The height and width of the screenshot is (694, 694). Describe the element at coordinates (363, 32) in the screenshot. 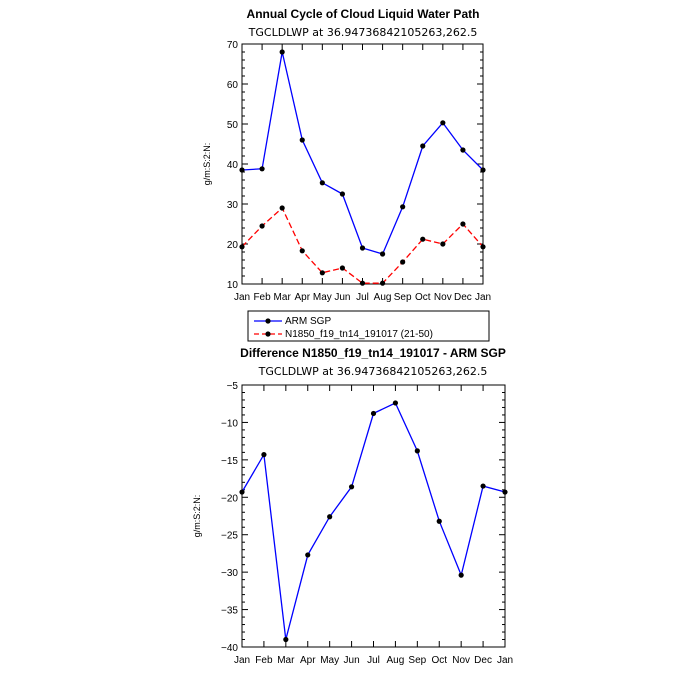

I see `top-chart-subtitle: TGCLDLWP at 36.94736842105263,262.5` at that location.